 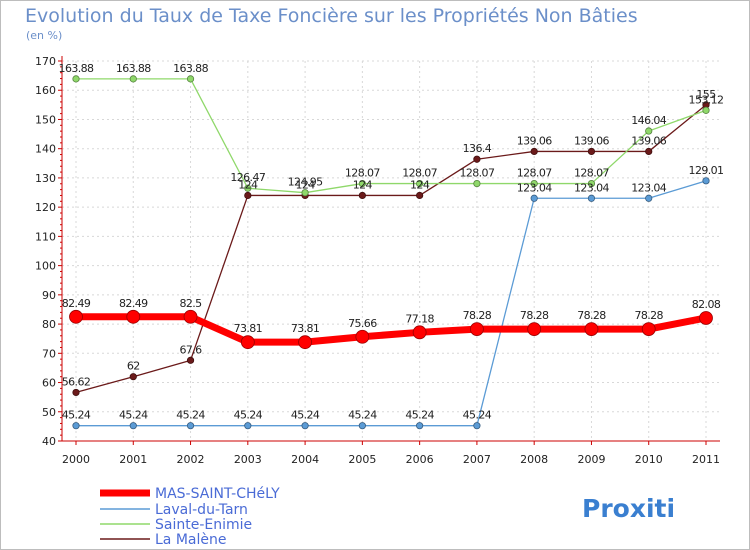 I want to click on x-tick-label-2010: 2010, so click(x=649, y=459).